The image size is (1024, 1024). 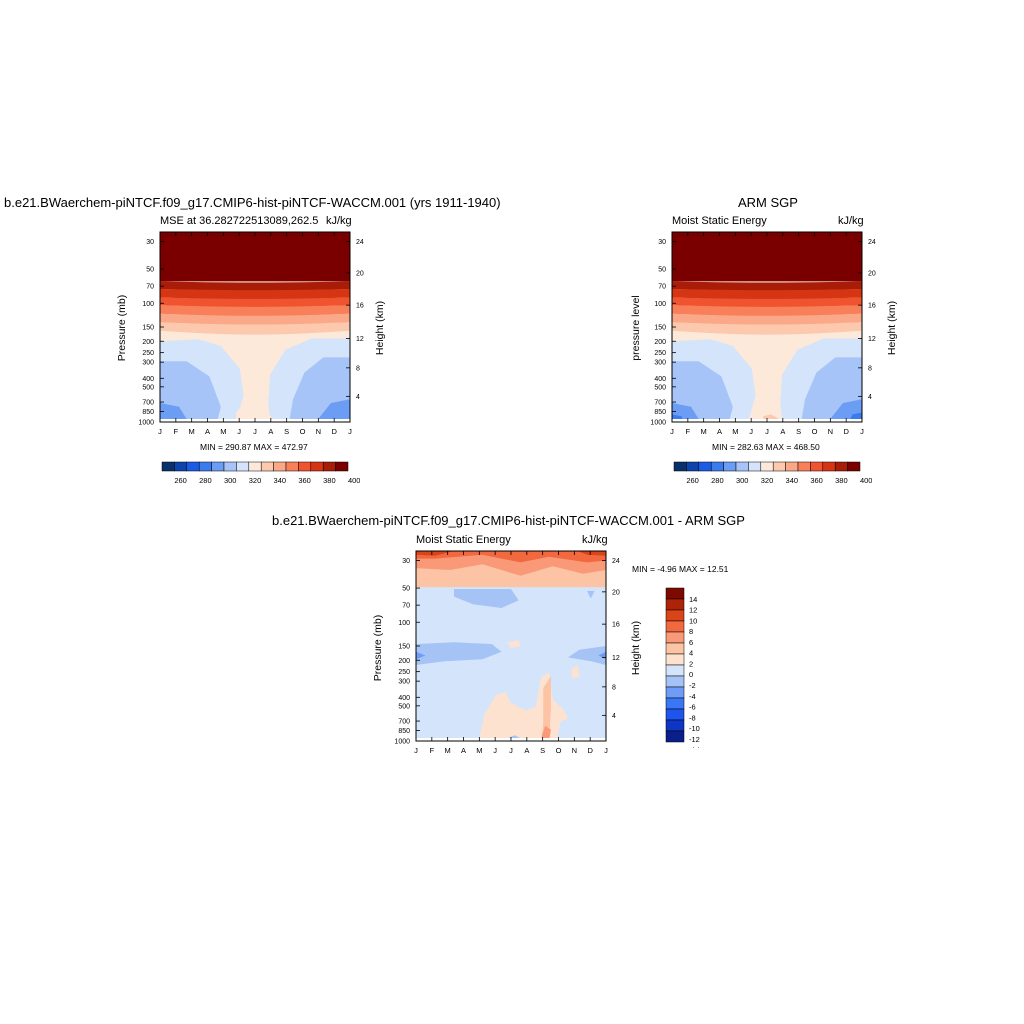 What do you see at coordinates (866, 480) in the screenshot?
I see `colorbar-tick-label: 400` at bounding box center [866, 480].